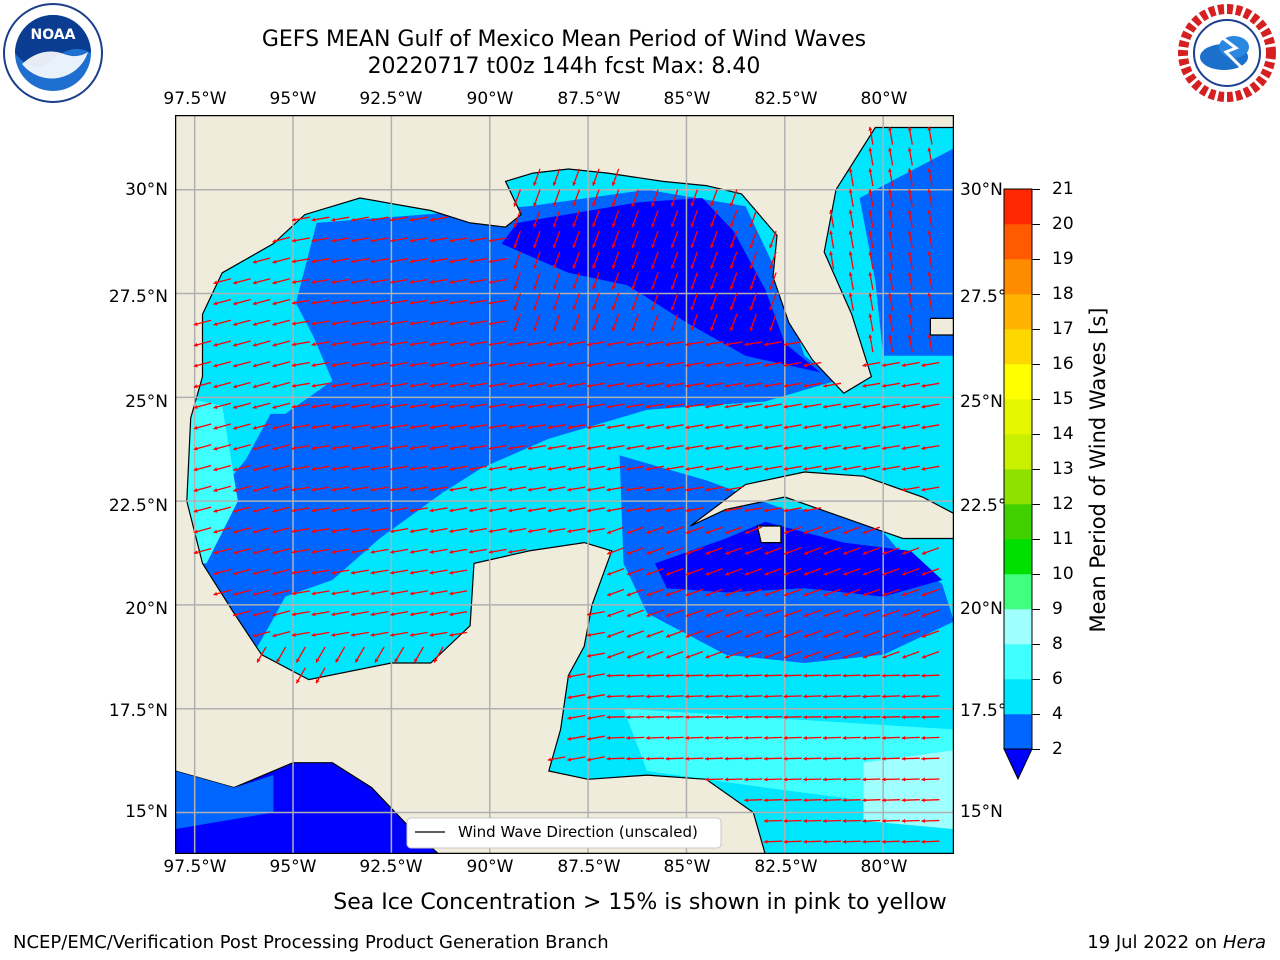  What do you see at coordinates (490, 99) in the screenshot?
I see `lon-tick: 90°W` at bounding box center [490, 99].